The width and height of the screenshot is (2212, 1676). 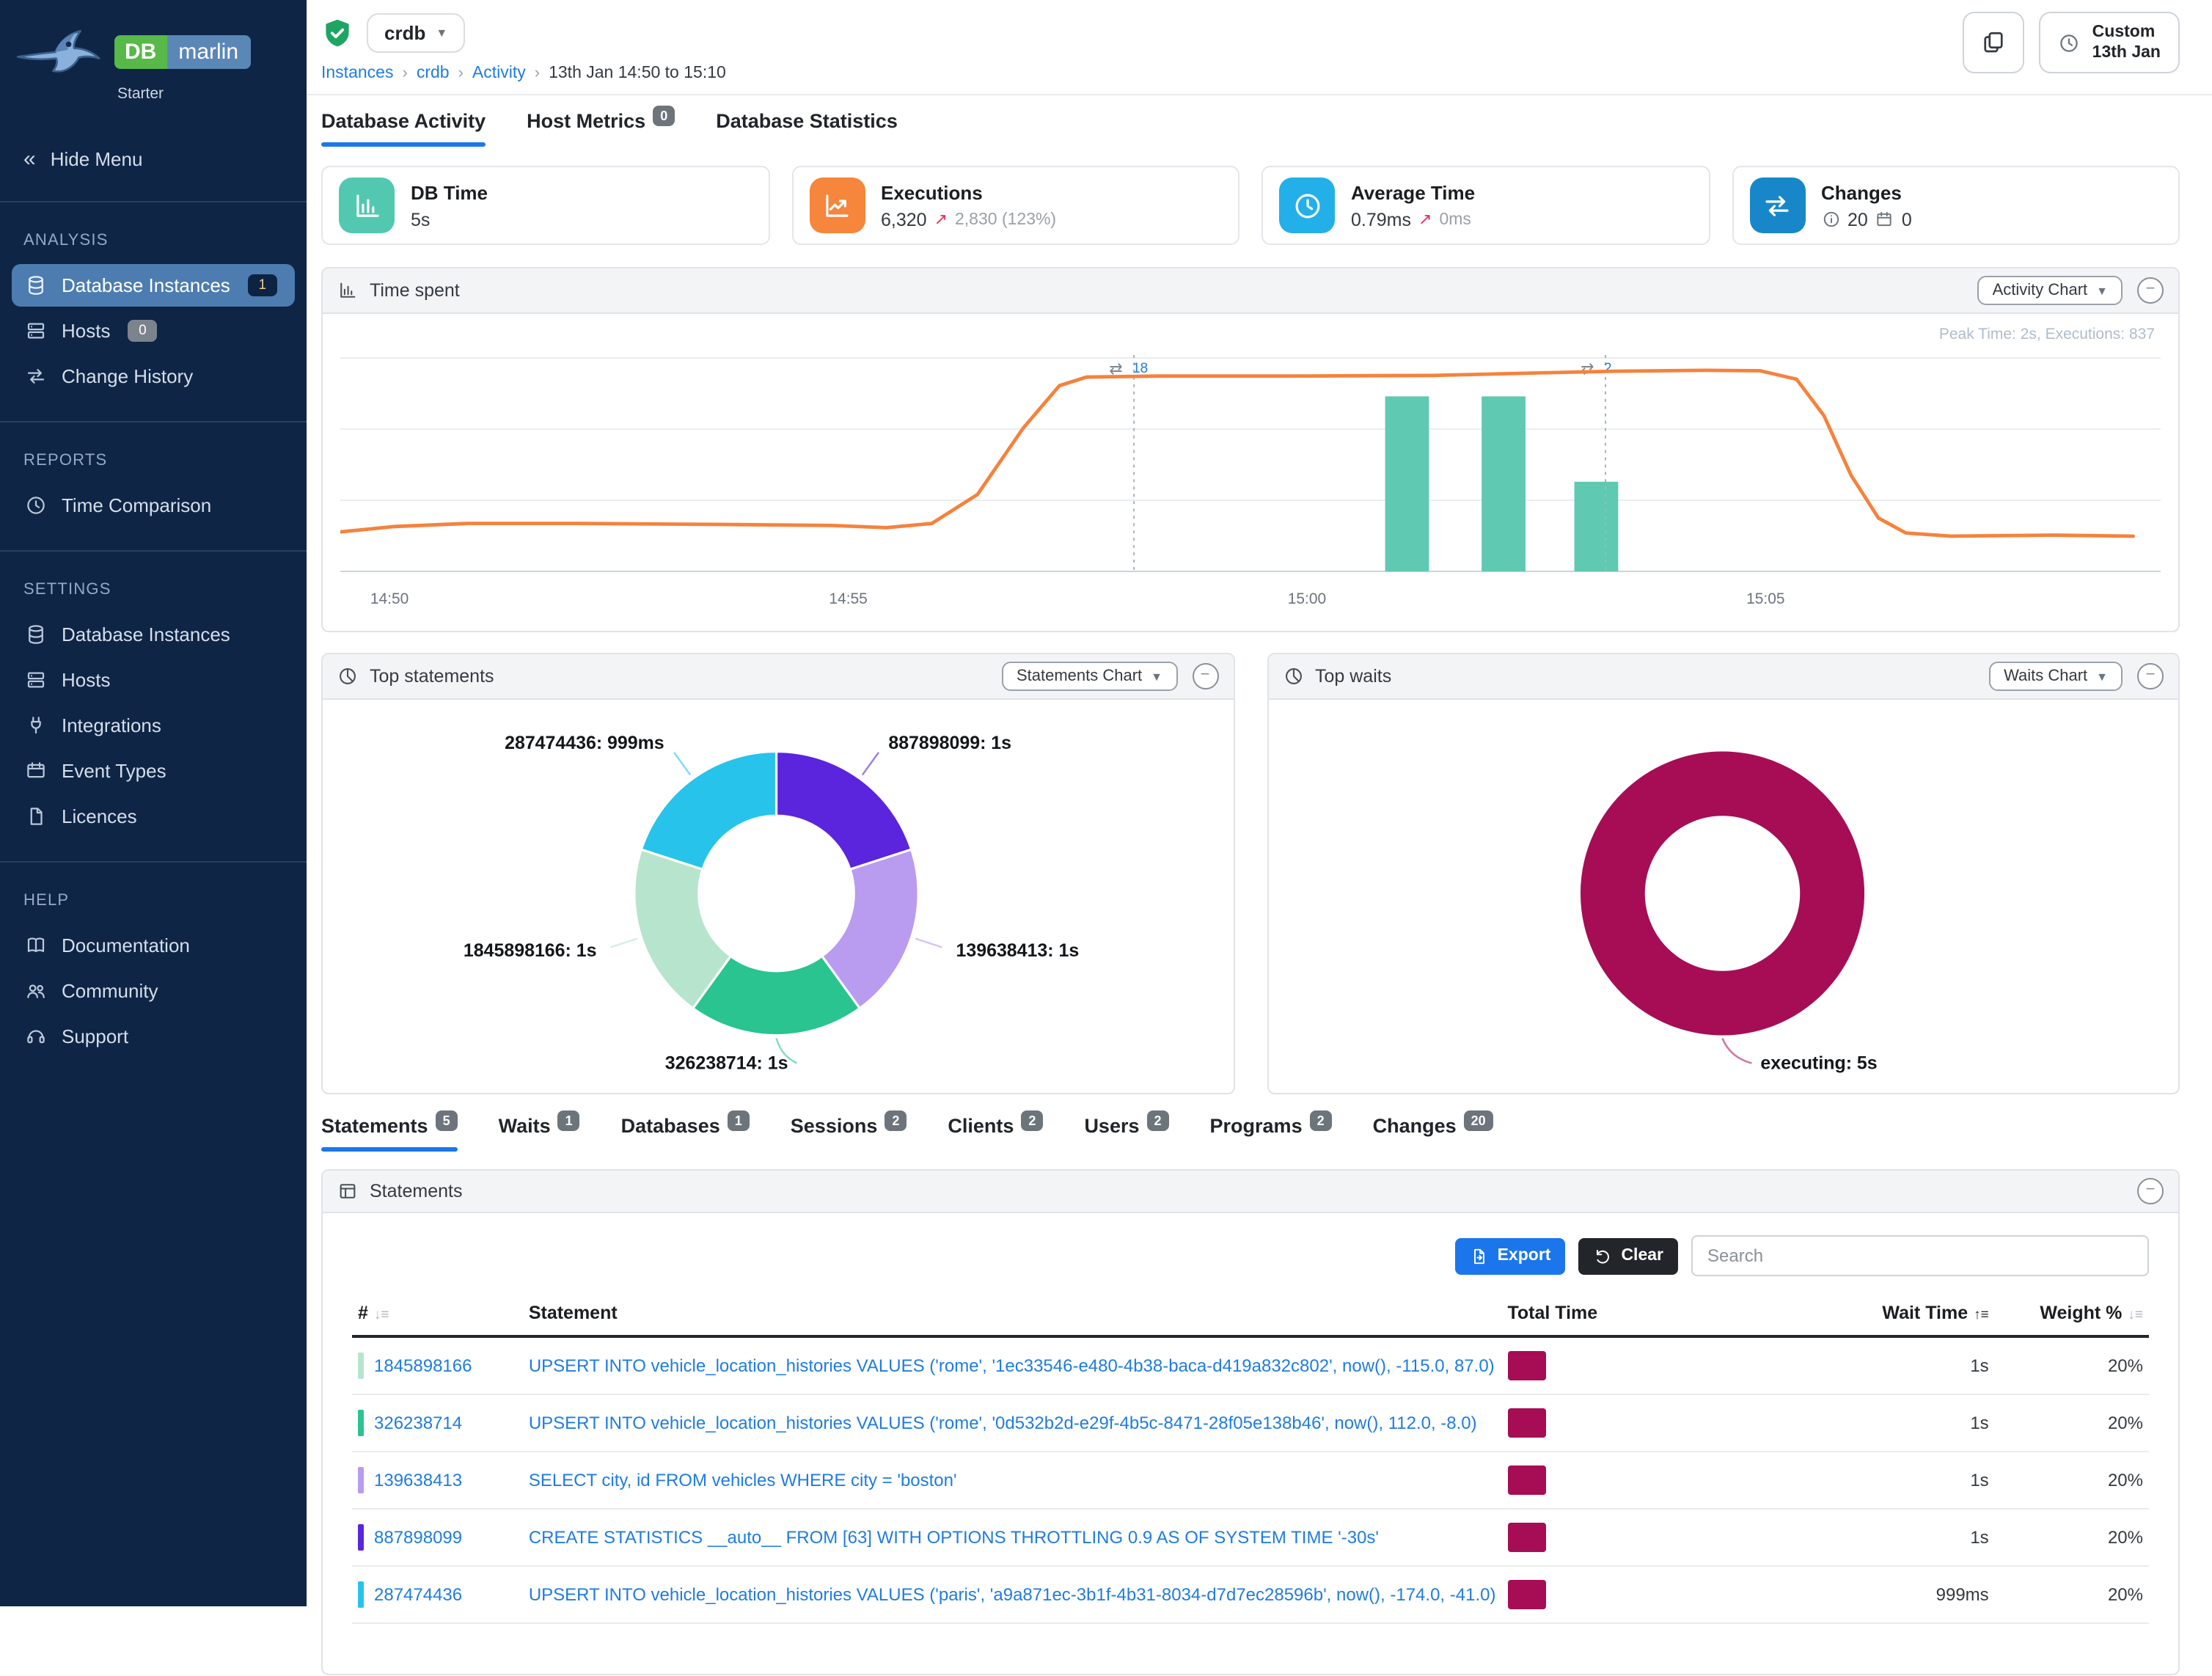 What do you see at coordinates (418, 1595) in the screenshot?
I see `statement-id-link: 287474436` at bounding box center [418, 1595].